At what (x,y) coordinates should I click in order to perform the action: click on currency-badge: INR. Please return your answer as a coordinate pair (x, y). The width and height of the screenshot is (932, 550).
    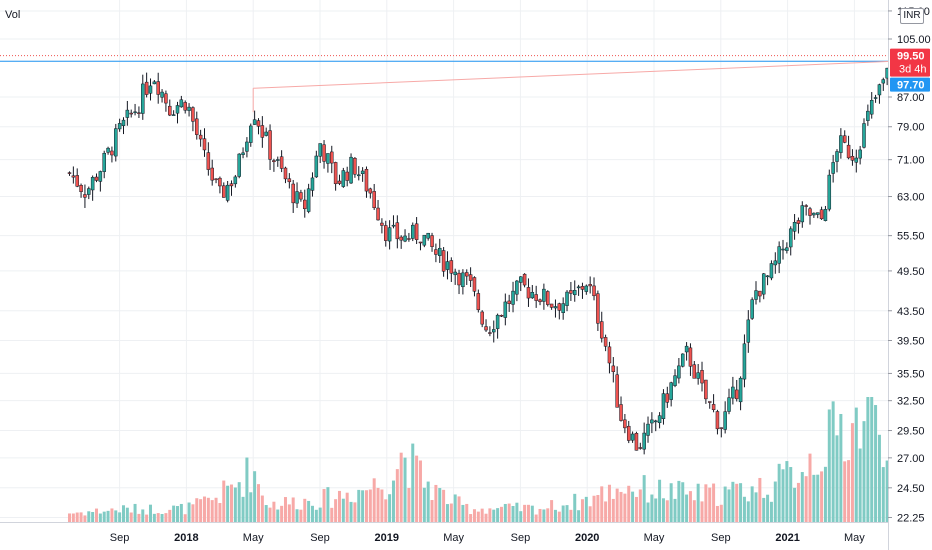
    Looking at the image, I should click on (912, 16).